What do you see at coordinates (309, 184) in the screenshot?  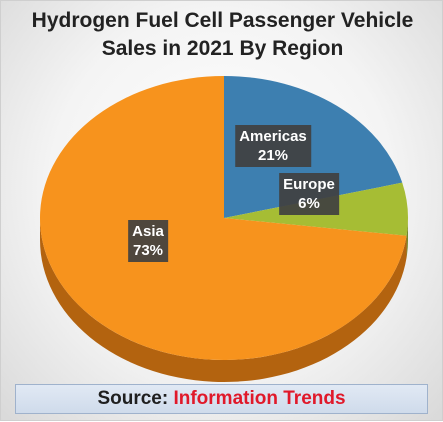 I see `slice-category-europe: Europe` at bounding box center [309, 184].